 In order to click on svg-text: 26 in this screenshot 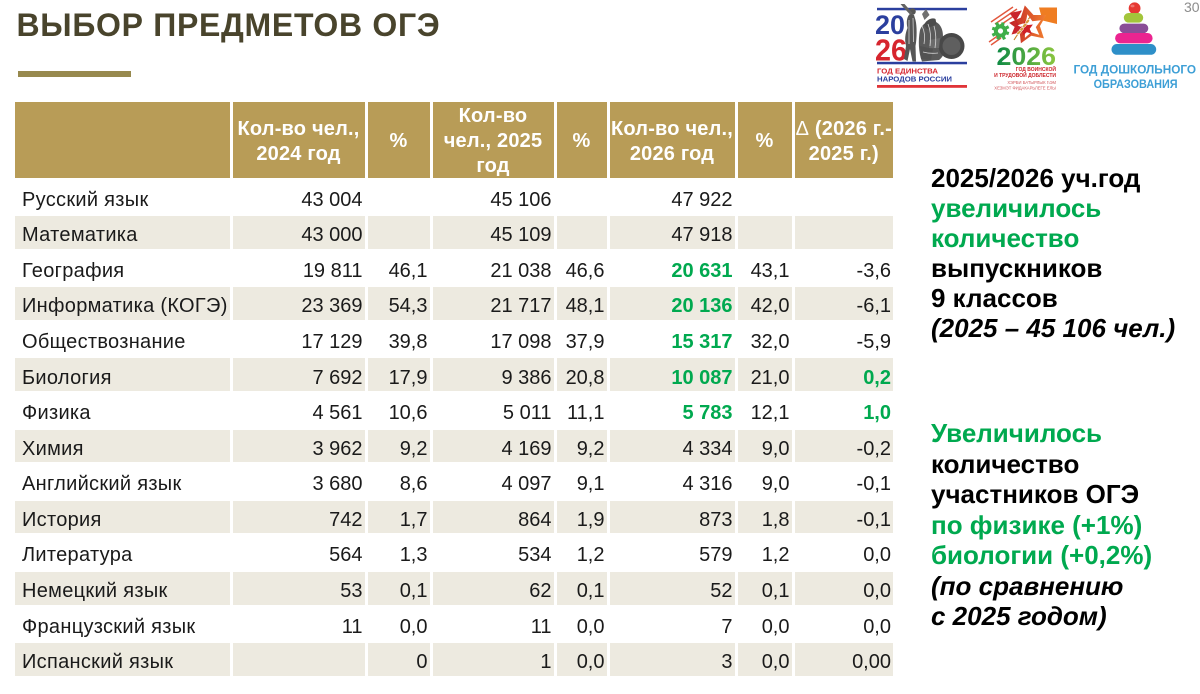, I will do `click(891, 50)`.